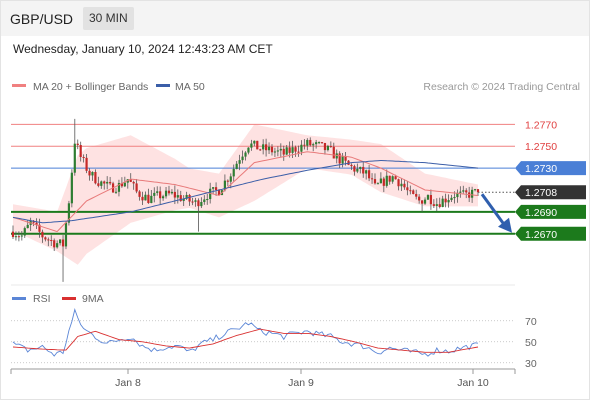 The image size is (590, 400). What do you see at coordinates (190, 87) in the screenshot?
I see `ma50-legend-label: MA 50` at bounding box center [190, 87].